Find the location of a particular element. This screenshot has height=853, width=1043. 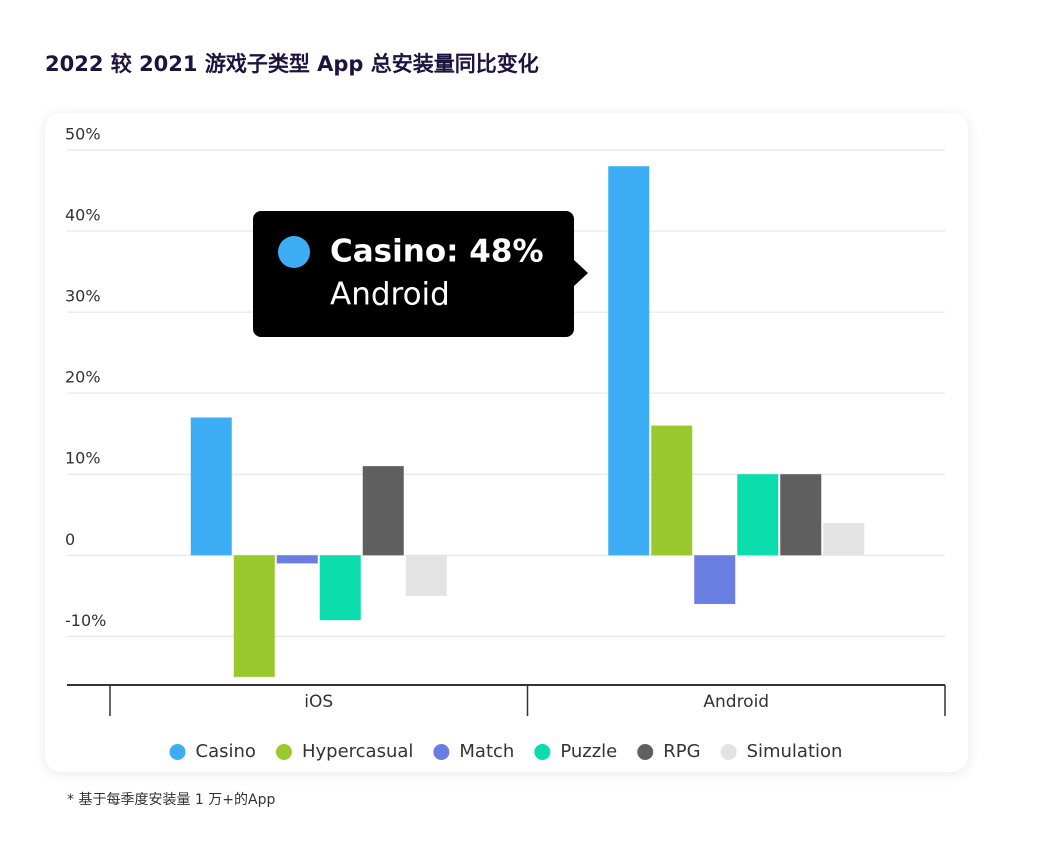

tooltip-marker is located at coordinates (294, 252).